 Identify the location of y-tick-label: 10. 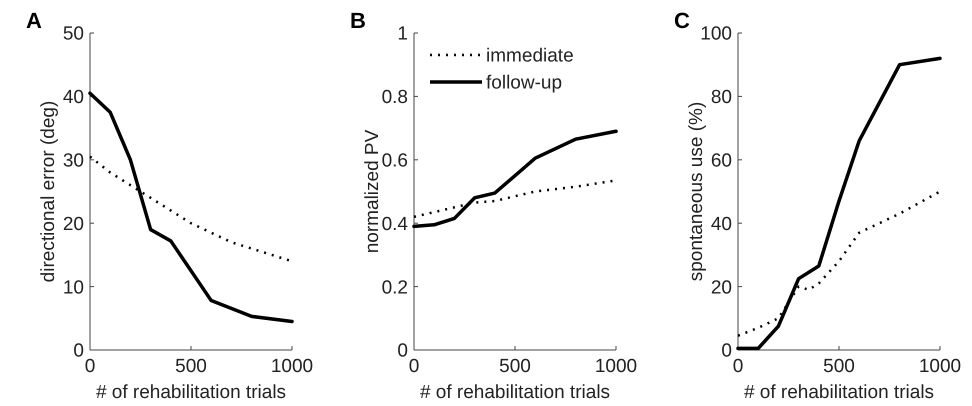
(73, 287).